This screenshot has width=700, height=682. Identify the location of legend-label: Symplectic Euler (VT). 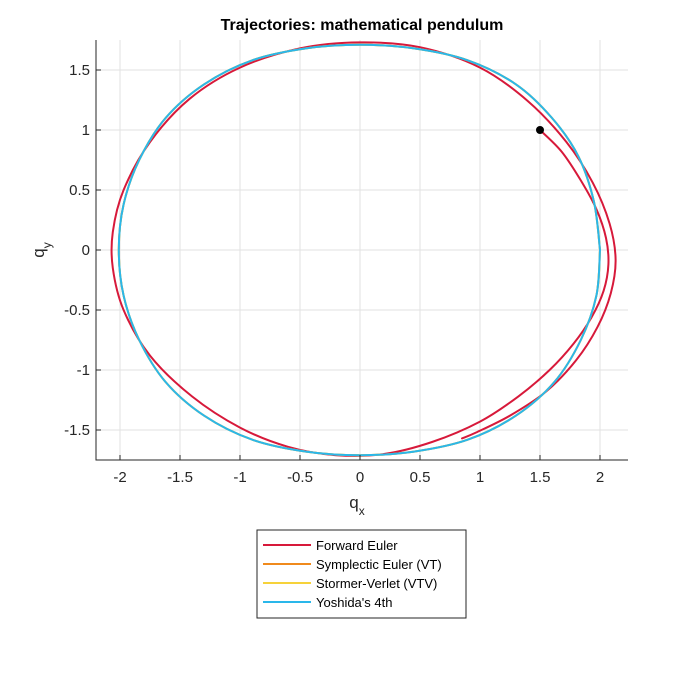
(379, 564).